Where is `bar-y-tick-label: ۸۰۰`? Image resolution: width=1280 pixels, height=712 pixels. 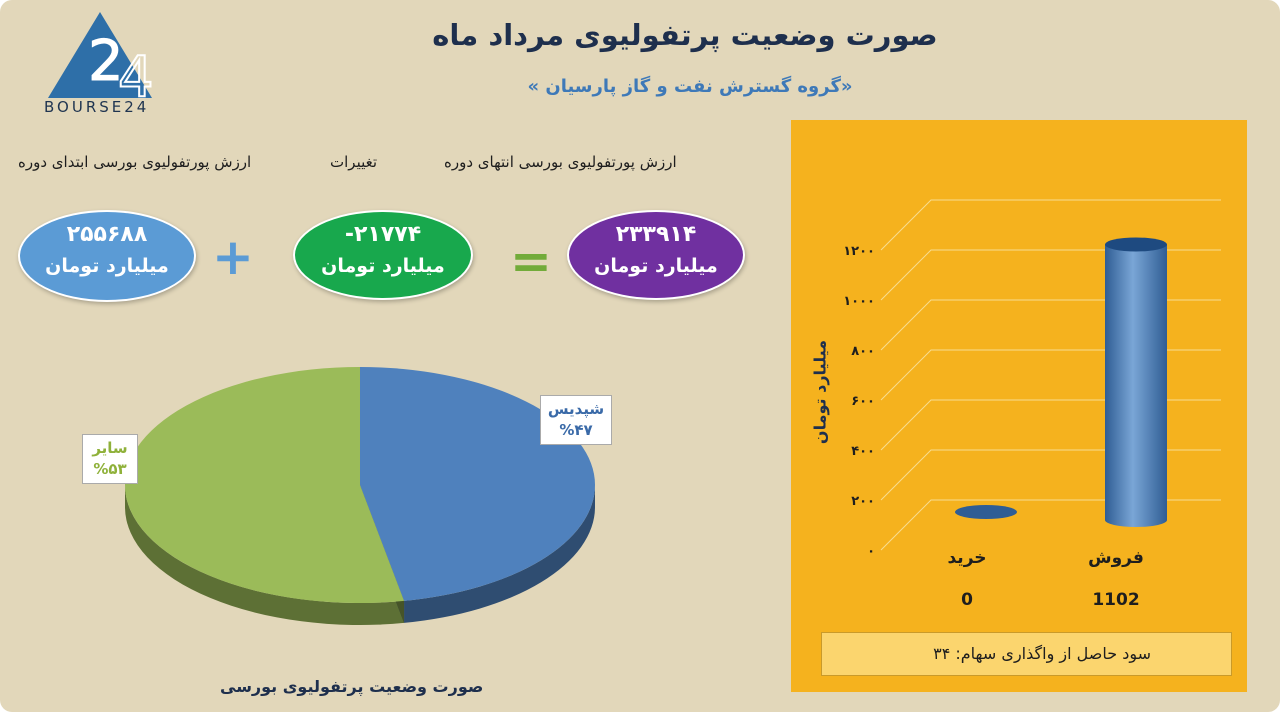 bar-y-tick-label: ۸۰۰ is located at coordinates (863, 351).